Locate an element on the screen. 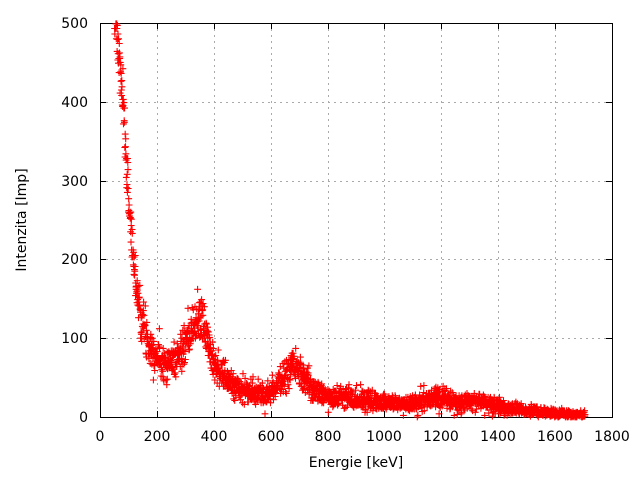 This screenshot has width=640, height=480. y-tick-label: 300 is located at coordinates (74, 182).